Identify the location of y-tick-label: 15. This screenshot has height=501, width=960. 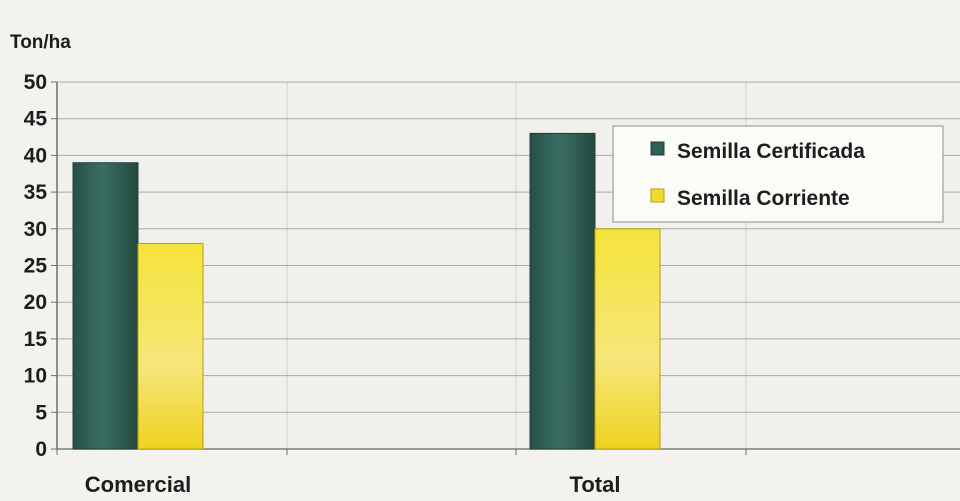
(36, 339).